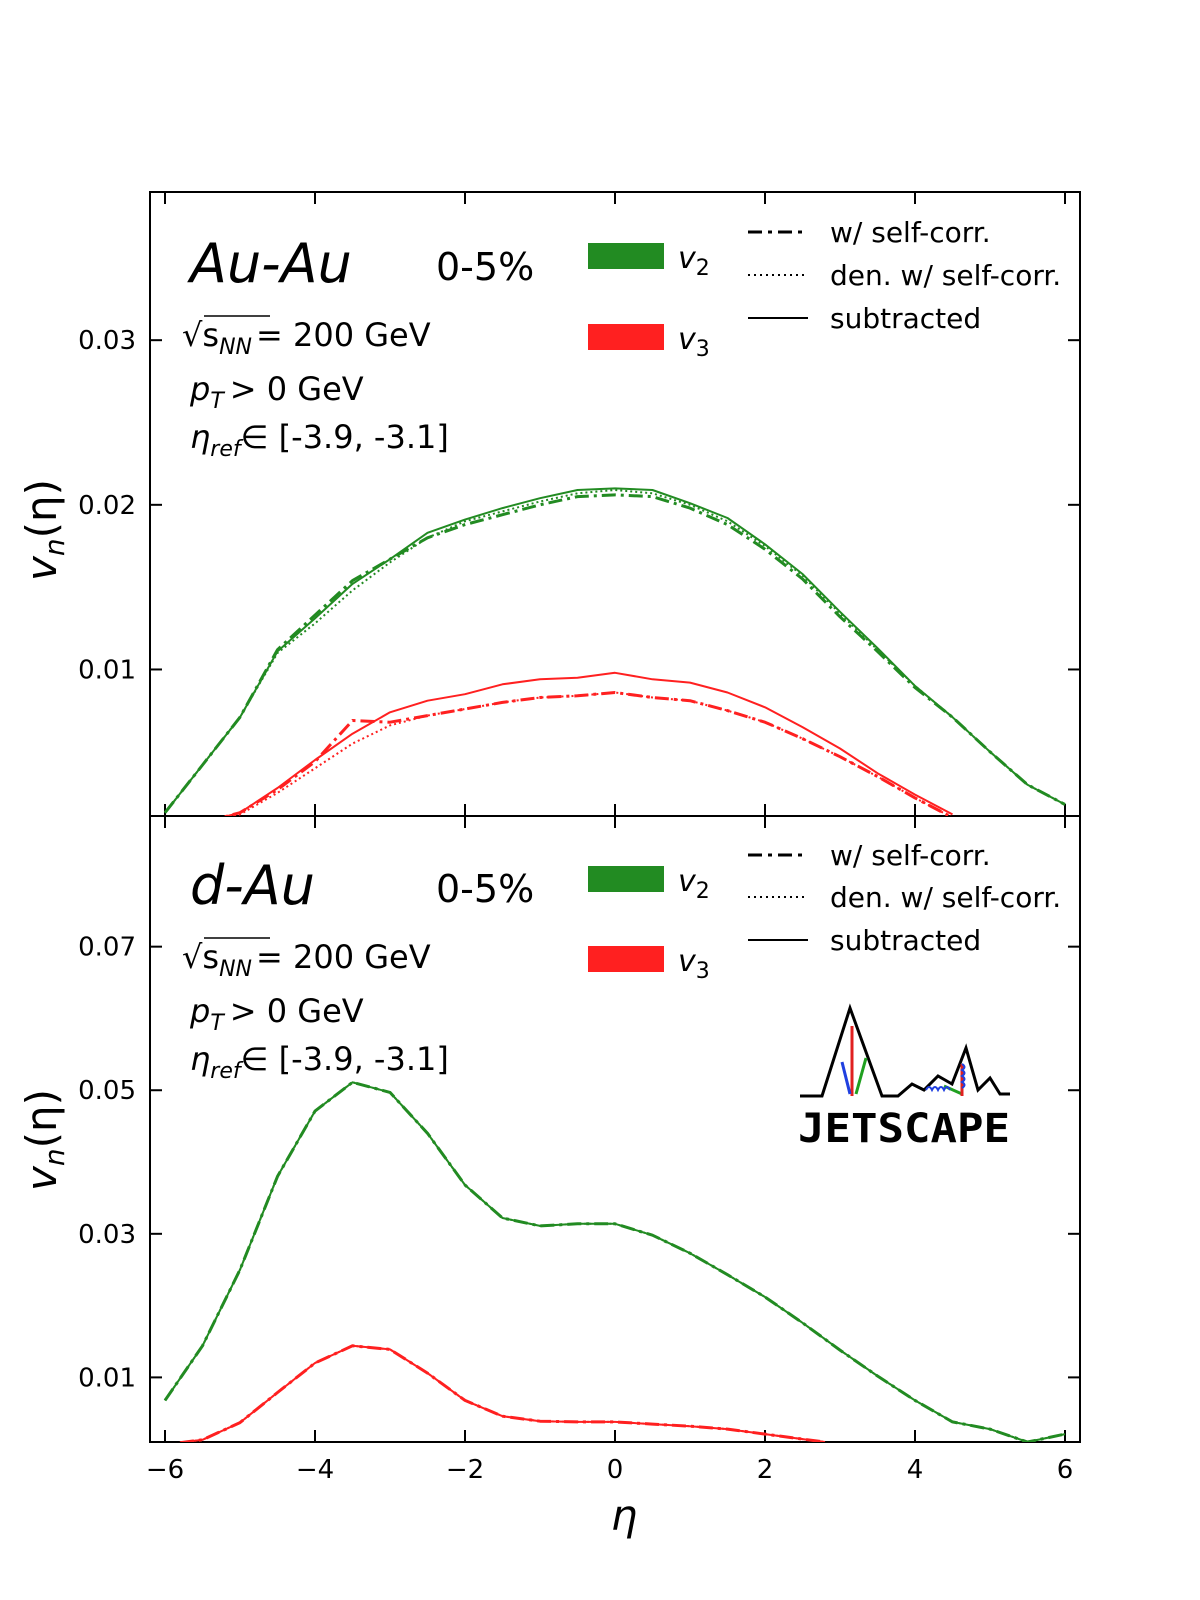  Describe the element at coordinates (319, 440) in the screenshot. I see `top-eta-ref-label: ηref∈ [-3.9, -3.1]` at that location.